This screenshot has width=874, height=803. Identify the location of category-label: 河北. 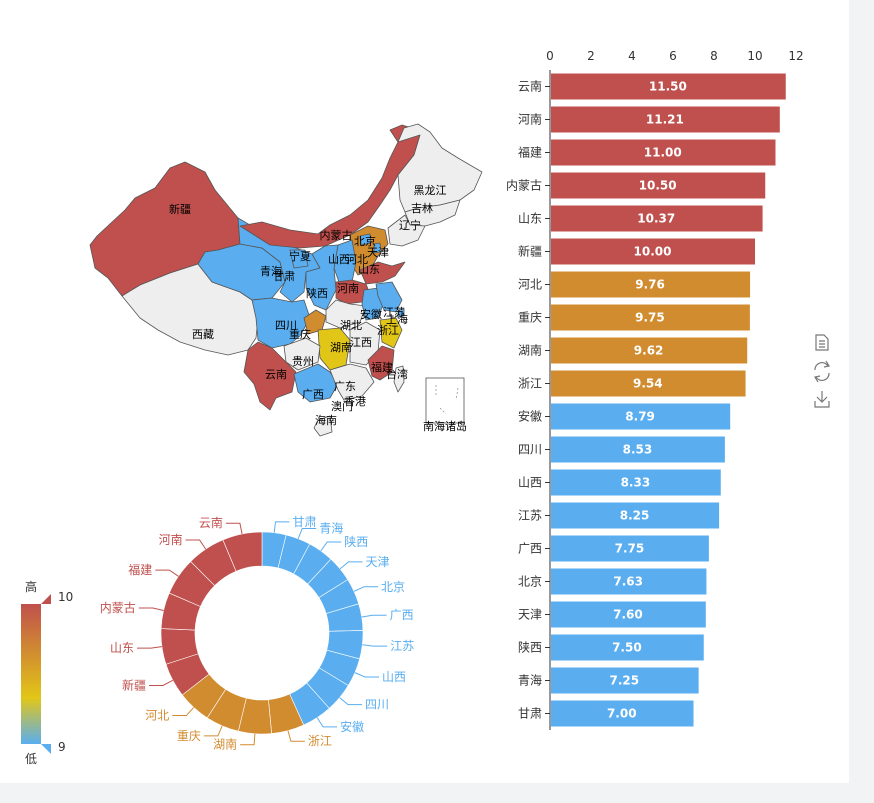
(530, 285).